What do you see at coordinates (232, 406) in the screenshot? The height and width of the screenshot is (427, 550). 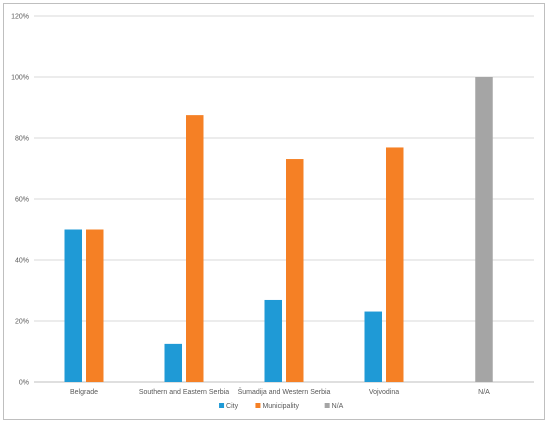 I see `legend-label: City` at bounding box center [232, 406].